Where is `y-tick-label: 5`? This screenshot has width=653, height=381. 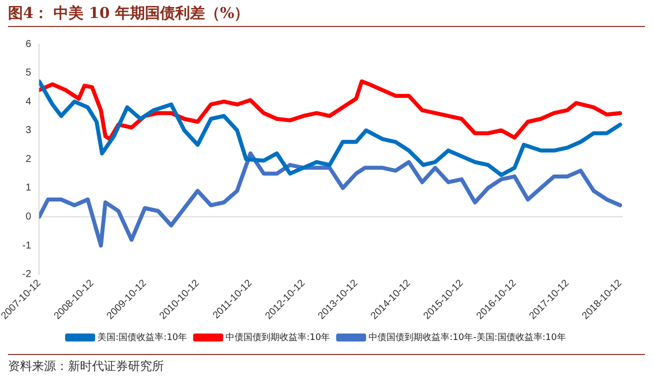
y-tick-label: 5 is located at coordinates (29, 73).